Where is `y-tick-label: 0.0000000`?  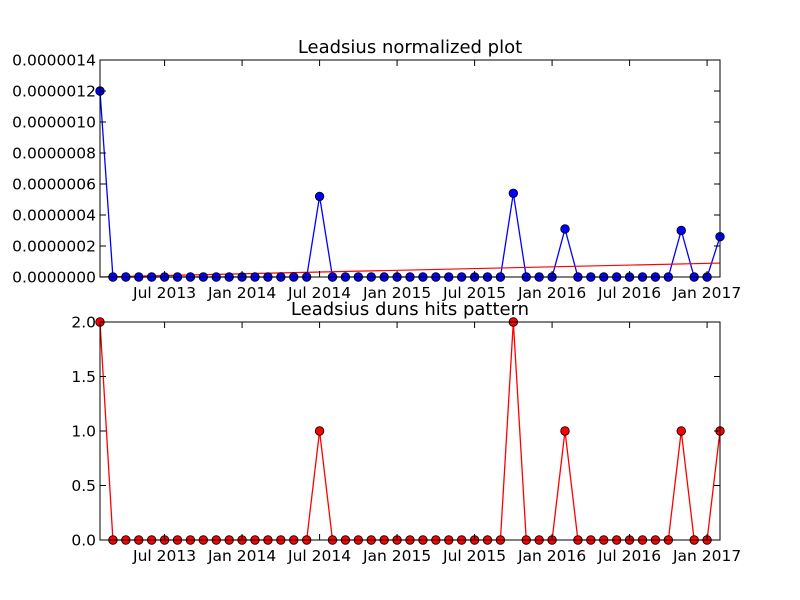 y-tick-label: 0.0000000 is located at coordinates (54, 278).